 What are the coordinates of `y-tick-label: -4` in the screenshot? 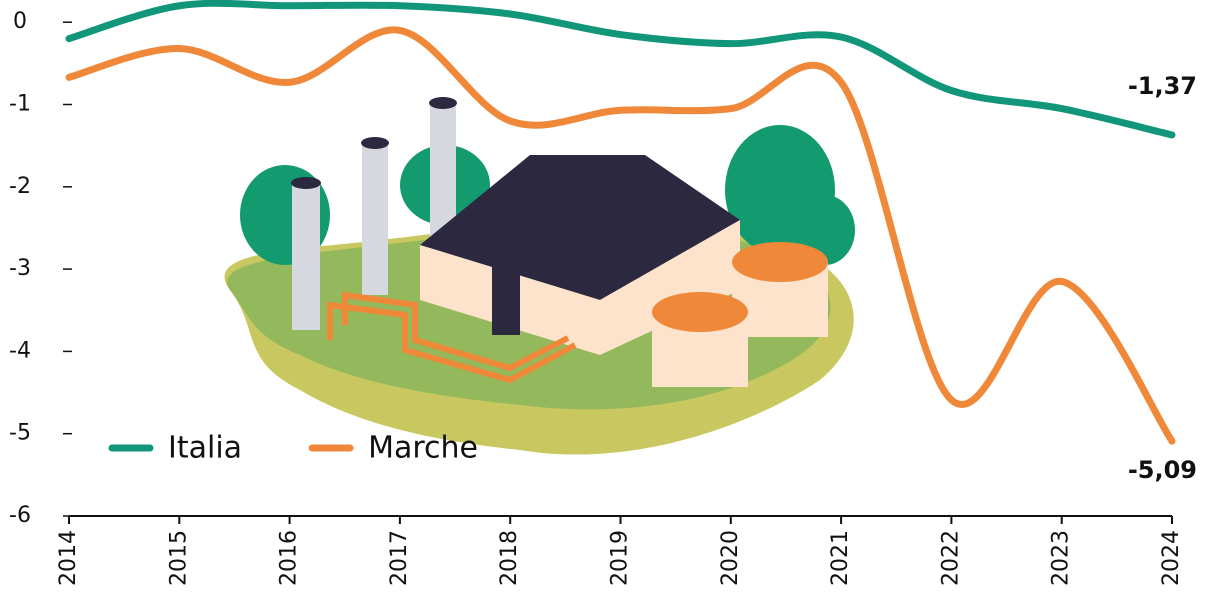 It's located at (20, 350).